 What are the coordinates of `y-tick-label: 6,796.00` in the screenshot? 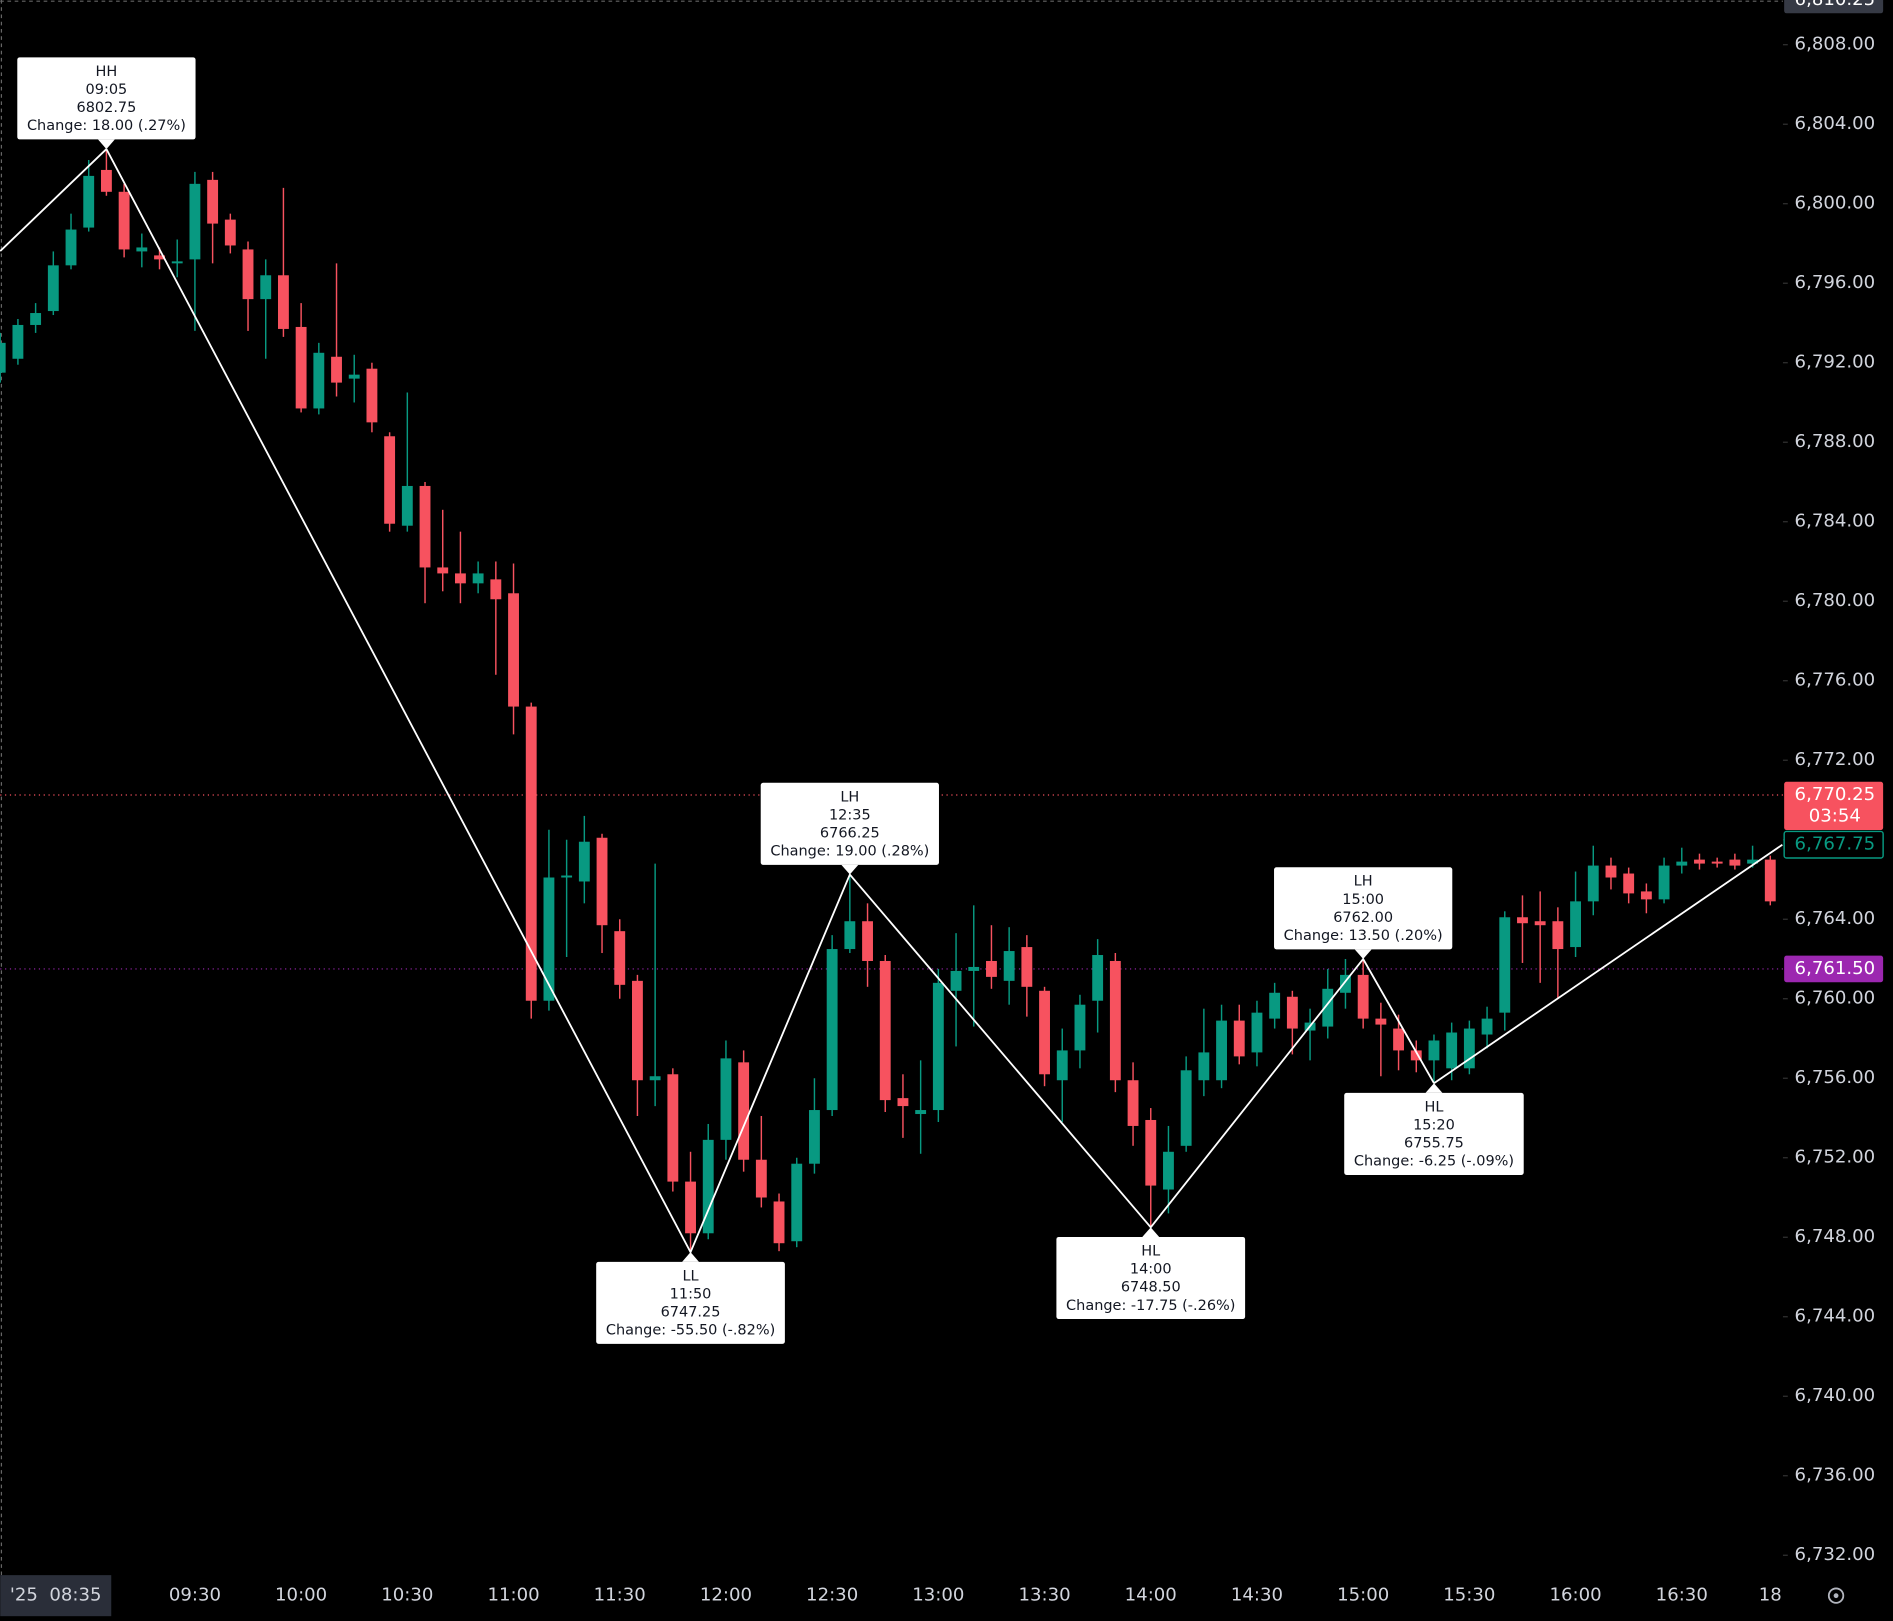 It's located at (1835, 282).